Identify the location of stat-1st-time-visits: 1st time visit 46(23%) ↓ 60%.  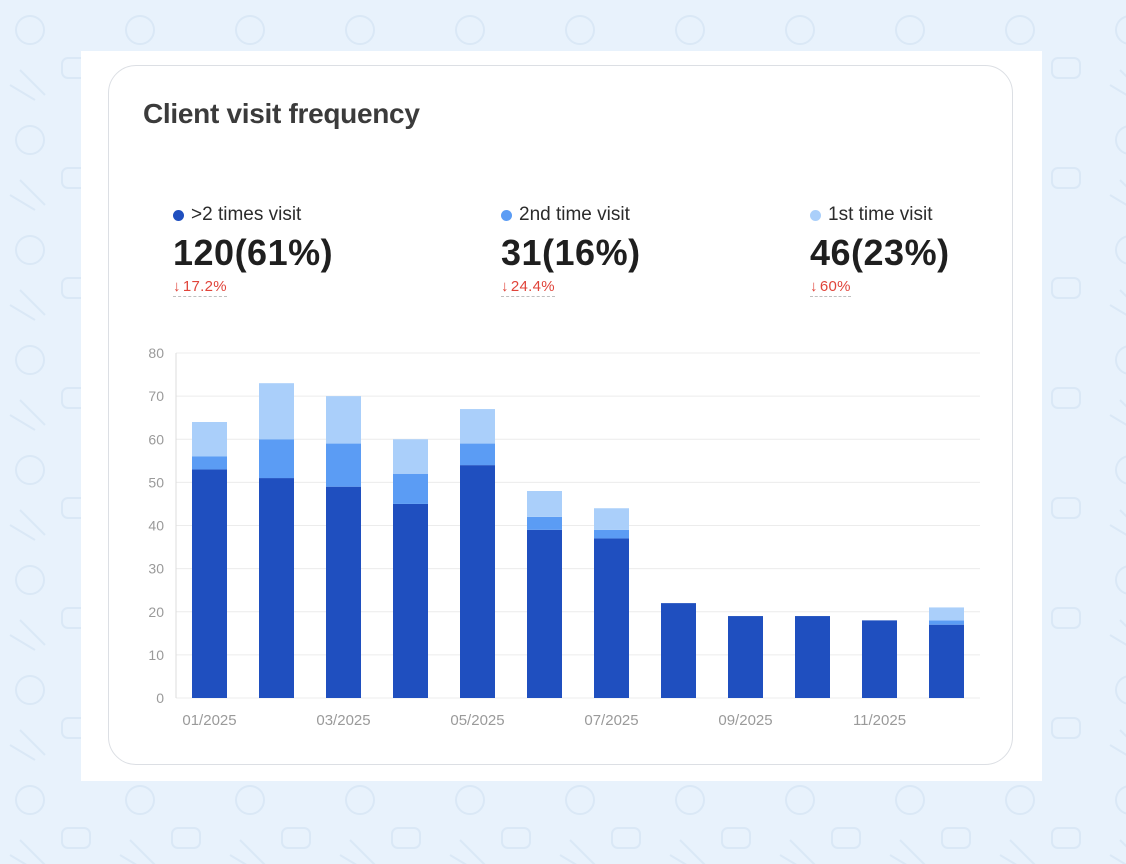
(880, 250).